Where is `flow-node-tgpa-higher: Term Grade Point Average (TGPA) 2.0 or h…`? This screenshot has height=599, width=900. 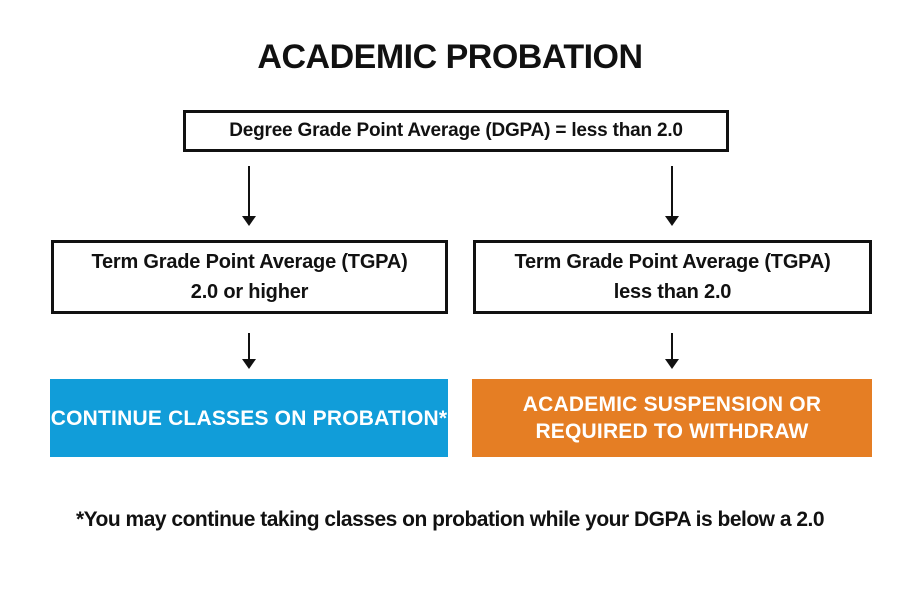 flow-node-tgpa-higher: Term Grade Point Average (TGPA) 2.0 or h… is located at coordinates (249, 277).